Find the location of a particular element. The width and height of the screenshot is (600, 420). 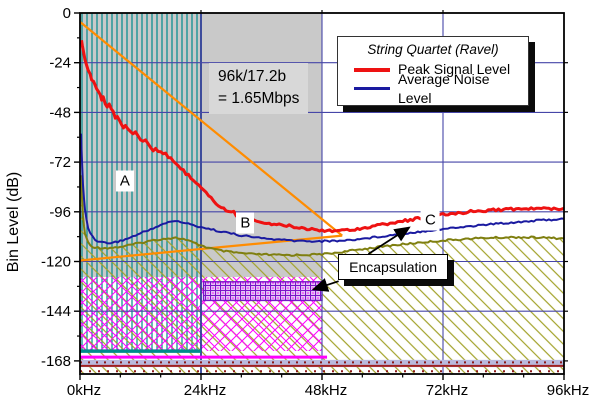

legend-entry-peak: Peak Signal Level is located at coordinates (433, 69).